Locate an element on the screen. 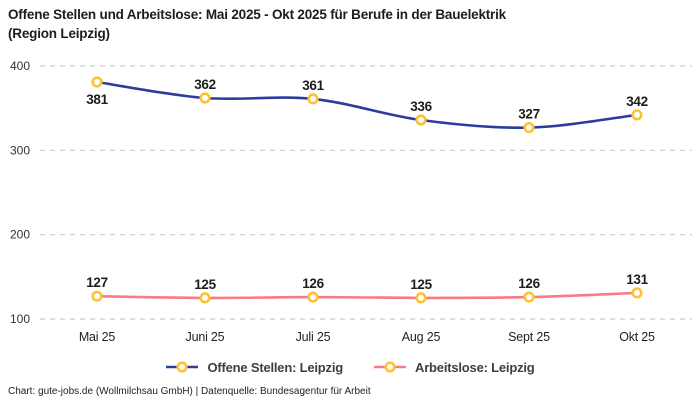 The width and height of the screenshot is (700, 400). data-label: 327 is located at coordinates (529, 114).